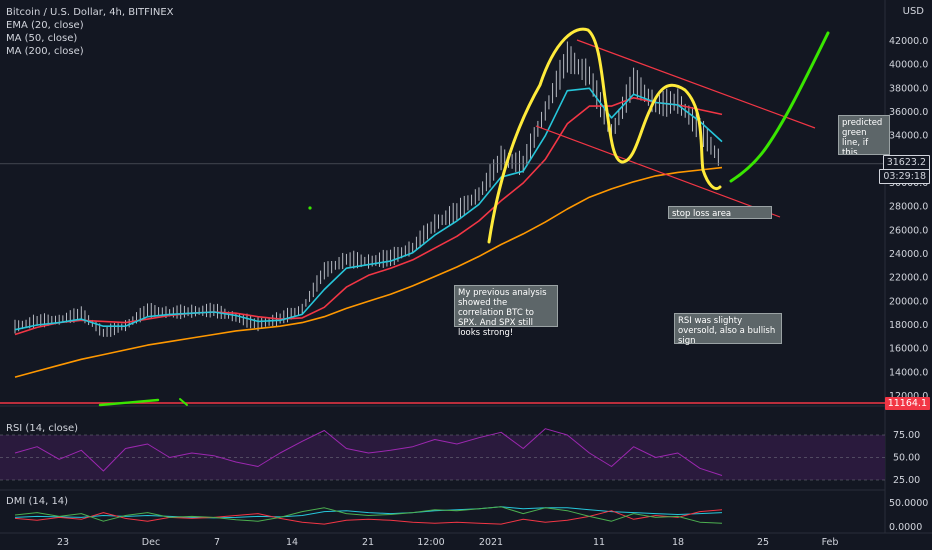 The width and height of the screenshot is (932, 550). Describe the element at coordinates (830, 542) in the screenshot. I see `x-tick-label: Feb` at that location.